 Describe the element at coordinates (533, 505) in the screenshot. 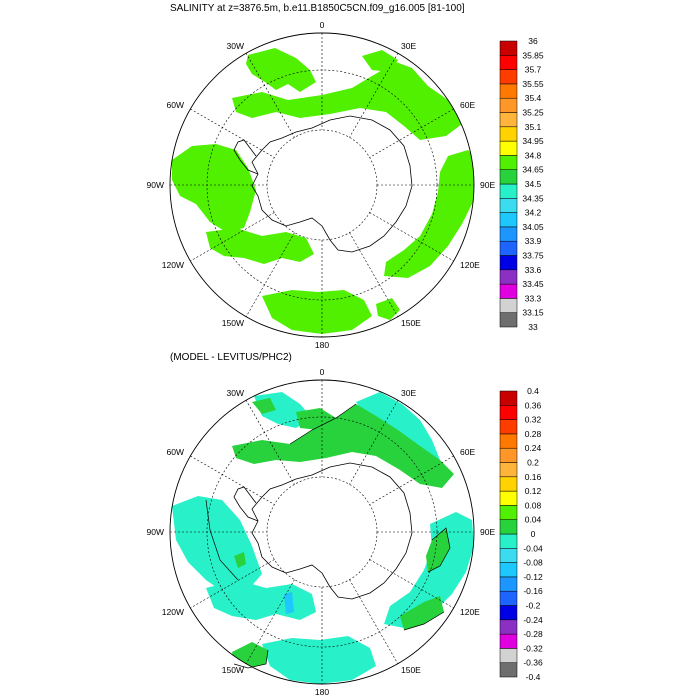

I see `bottom-colorbar-label: 0.08` at that location.